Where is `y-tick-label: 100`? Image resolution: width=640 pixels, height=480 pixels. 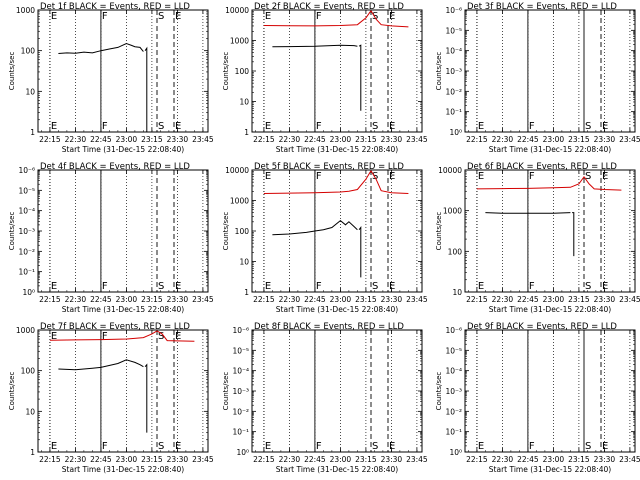 y-tick-label: 100 is located at coordinates (28, 51).